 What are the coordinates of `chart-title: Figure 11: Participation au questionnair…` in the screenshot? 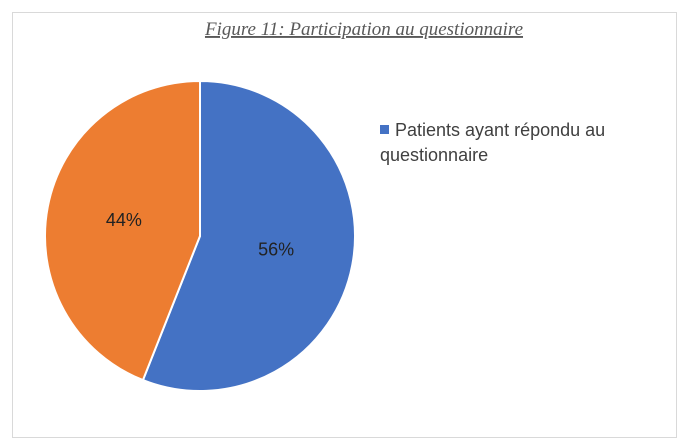 It's located at (363, 29).